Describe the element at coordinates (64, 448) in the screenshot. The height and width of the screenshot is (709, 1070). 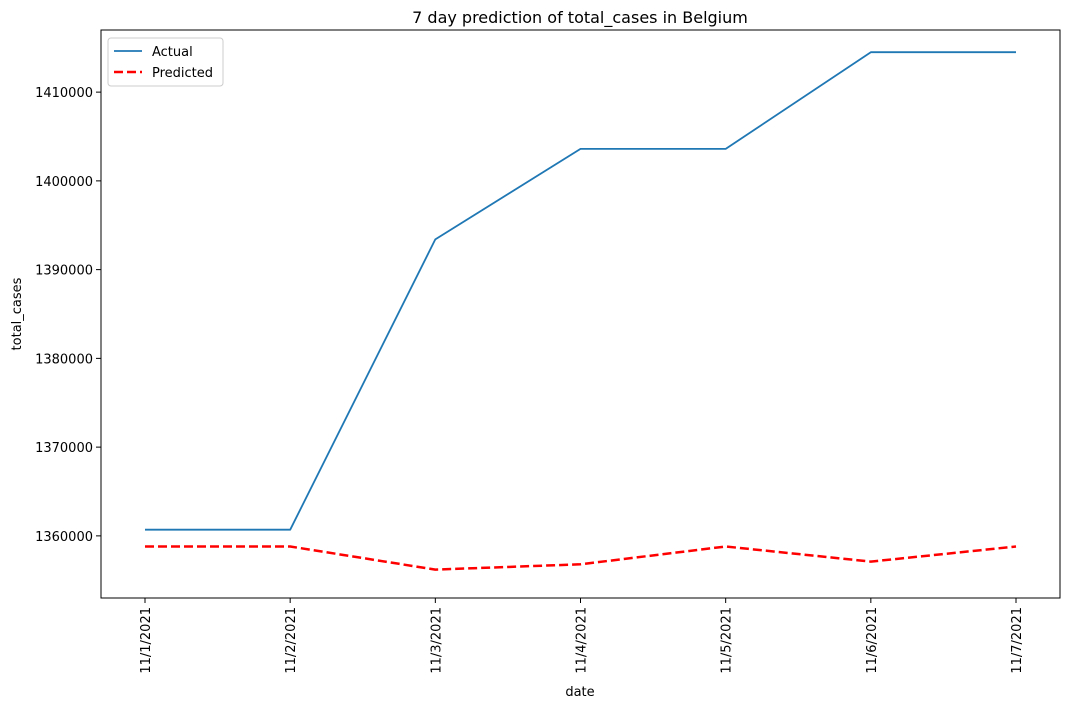
I see `y-tick-label: 1370000` at that location.